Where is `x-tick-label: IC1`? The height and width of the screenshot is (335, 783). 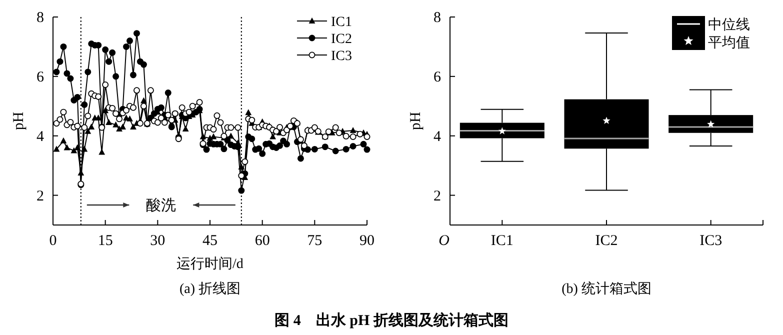
x-tick-label: IC1 is located at coordinates (502, 241).